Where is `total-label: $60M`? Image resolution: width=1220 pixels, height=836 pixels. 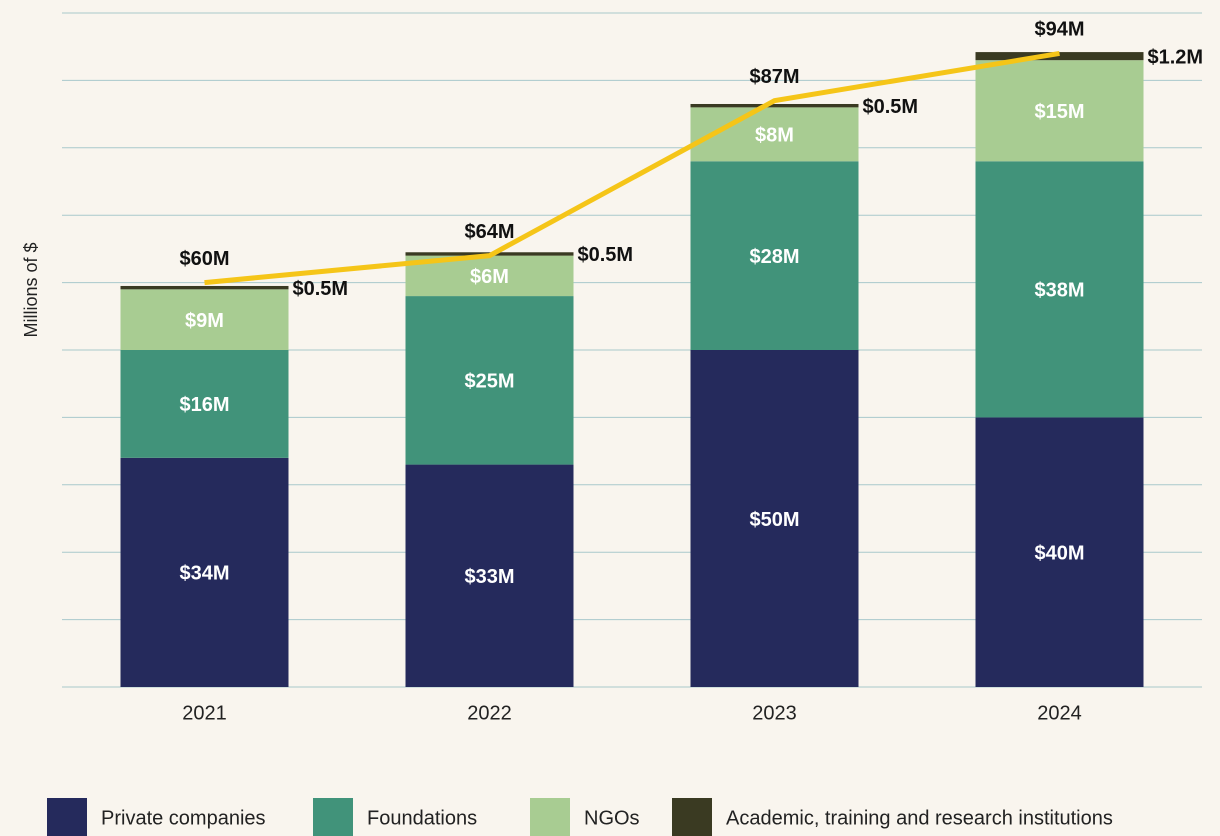 total-label: $60M is located at coordinates (204, 259).